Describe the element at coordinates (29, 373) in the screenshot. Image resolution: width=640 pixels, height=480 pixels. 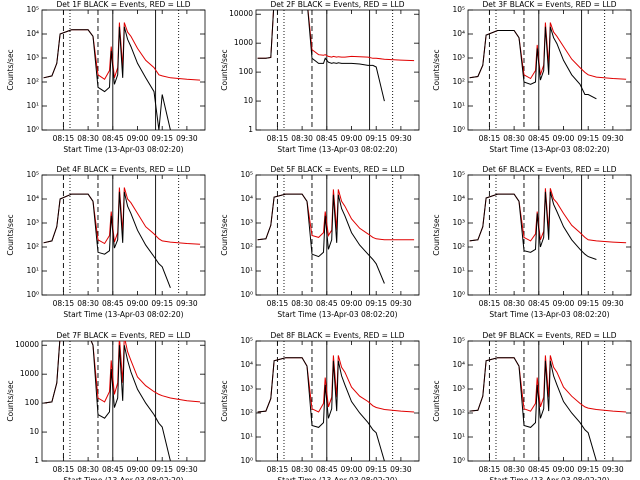
I see `y-tick-label: 1000` at that location.